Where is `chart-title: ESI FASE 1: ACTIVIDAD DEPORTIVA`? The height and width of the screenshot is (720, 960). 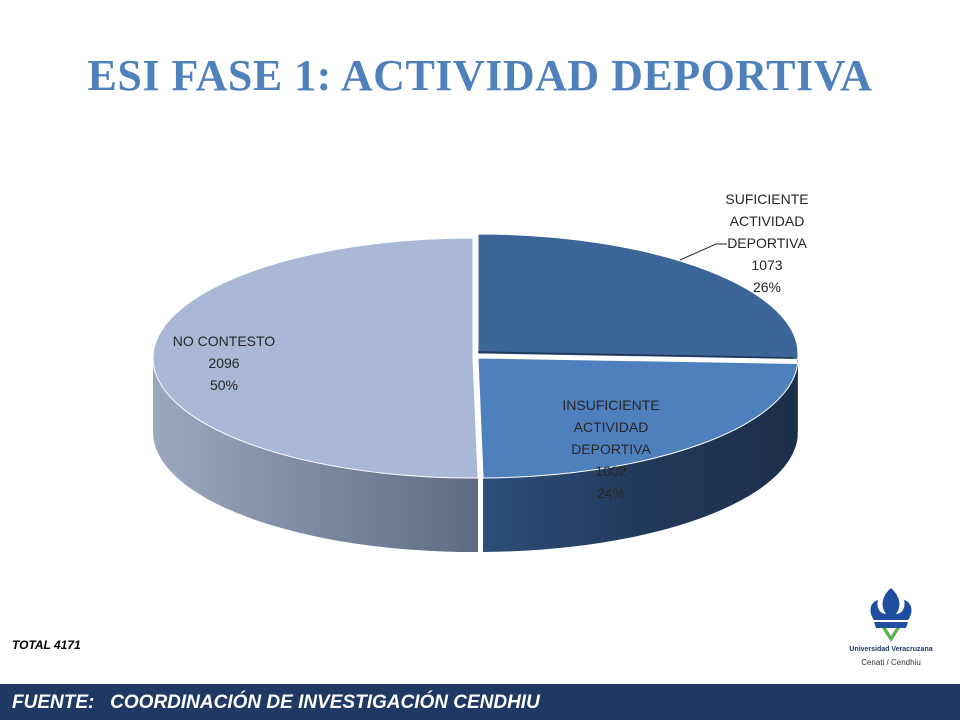
chart-title: ESI FASE 1: ACTIVIDAD DEPORTIVA is located at coordinates (480, 75).